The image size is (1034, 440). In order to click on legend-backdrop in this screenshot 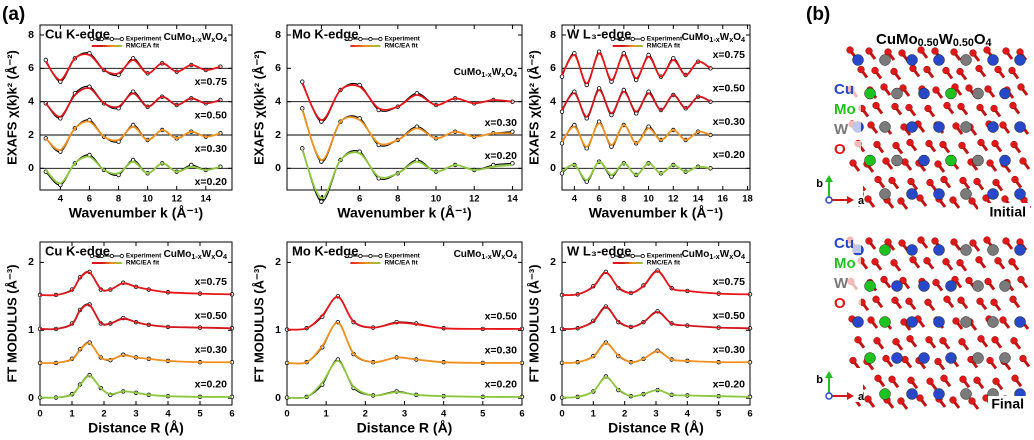, I will do `click(846, 130)`.